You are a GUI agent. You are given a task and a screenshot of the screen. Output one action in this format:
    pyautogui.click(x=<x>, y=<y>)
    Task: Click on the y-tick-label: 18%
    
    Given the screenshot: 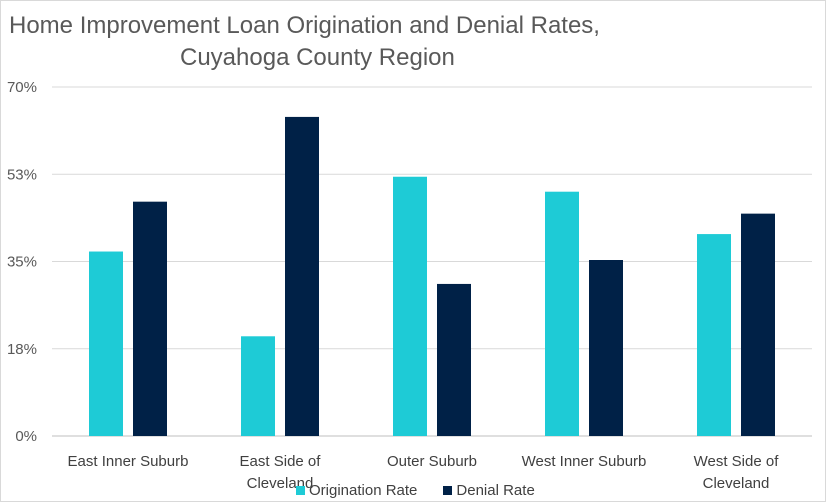 What is the action you would take?
    pyautogui.click(x=22, y=349)
    